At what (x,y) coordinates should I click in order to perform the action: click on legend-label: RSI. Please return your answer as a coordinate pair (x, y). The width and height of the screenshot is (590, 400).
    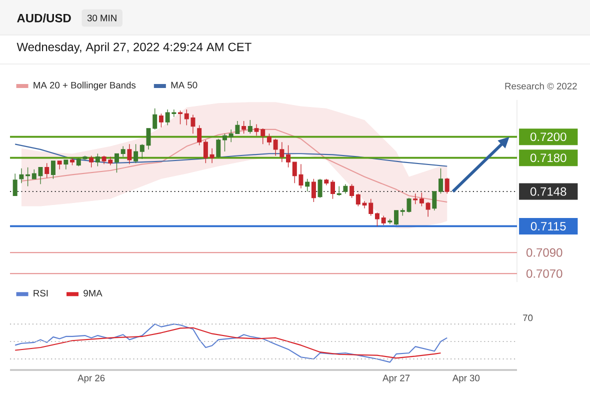
    Looking at the image, I should click on (41, 293).